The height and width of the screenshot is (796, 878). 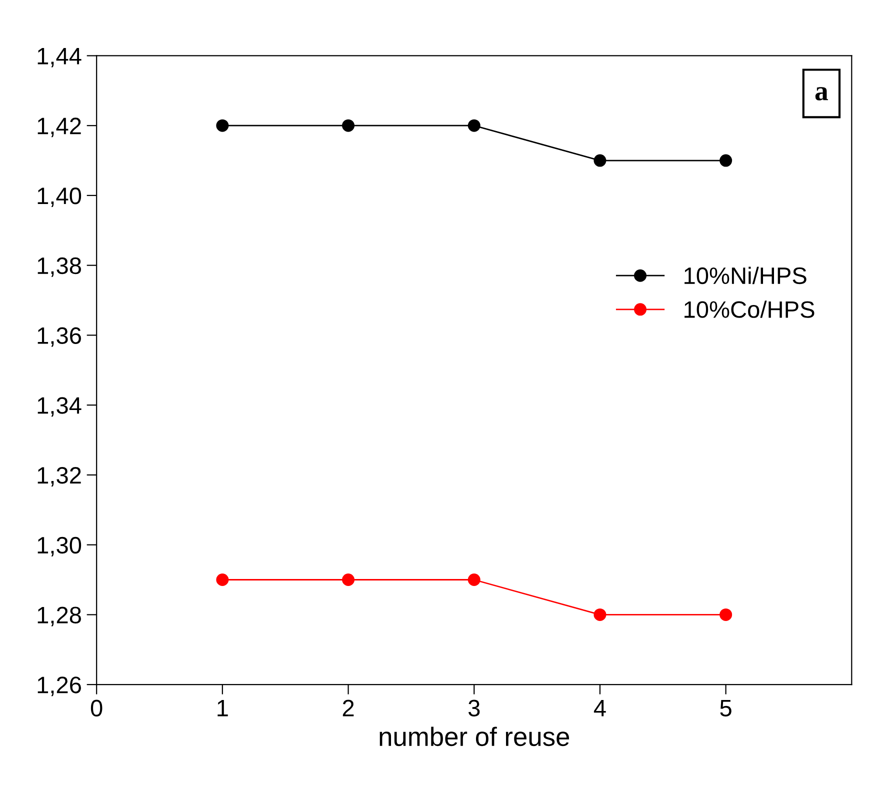 I want to click on y-tick-label: 1,32, so click(x=59, y=477).